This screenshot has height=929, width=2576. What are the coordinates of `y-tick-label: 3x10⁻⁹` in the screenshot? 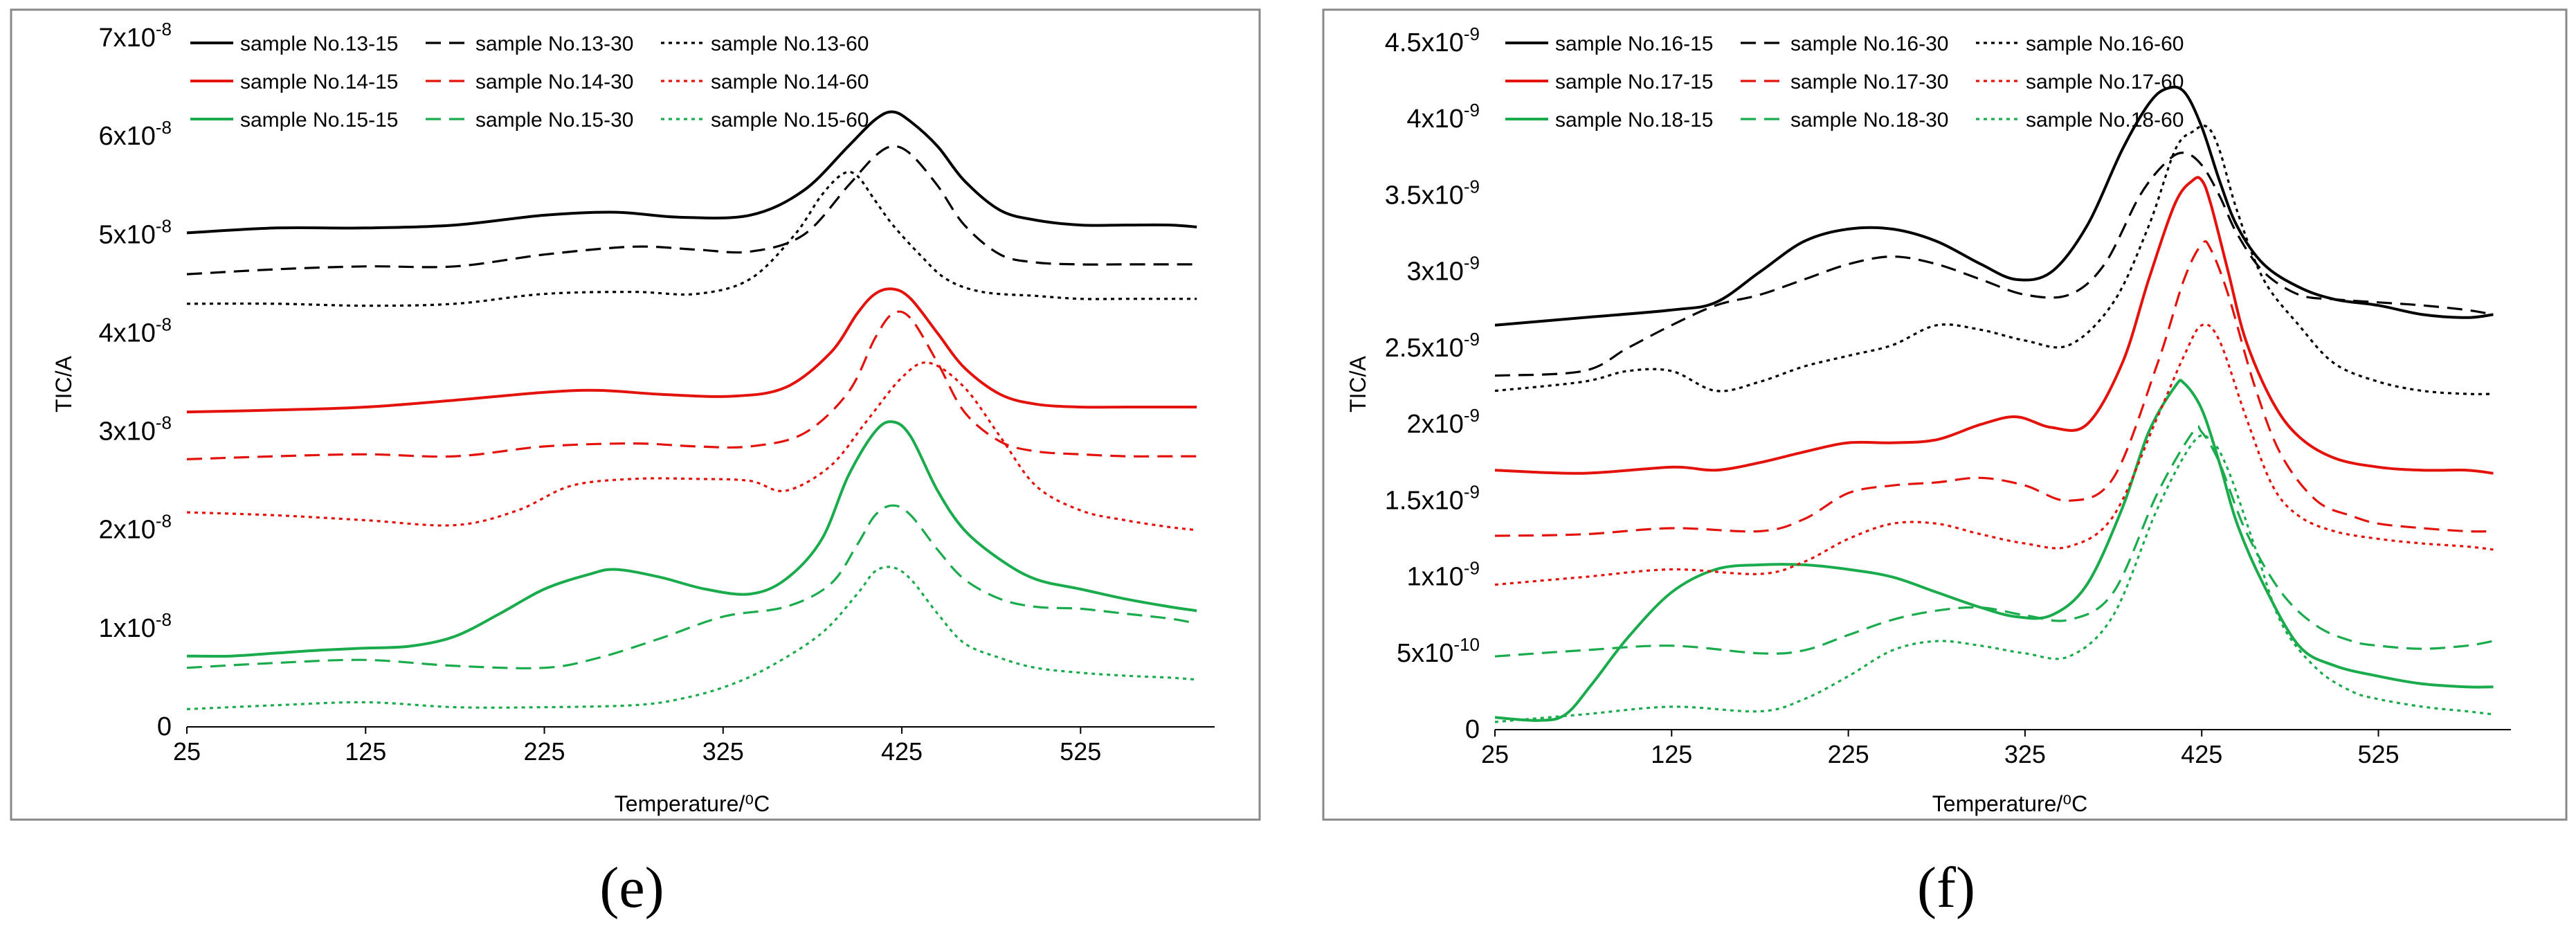 It's located at (1443, 270).